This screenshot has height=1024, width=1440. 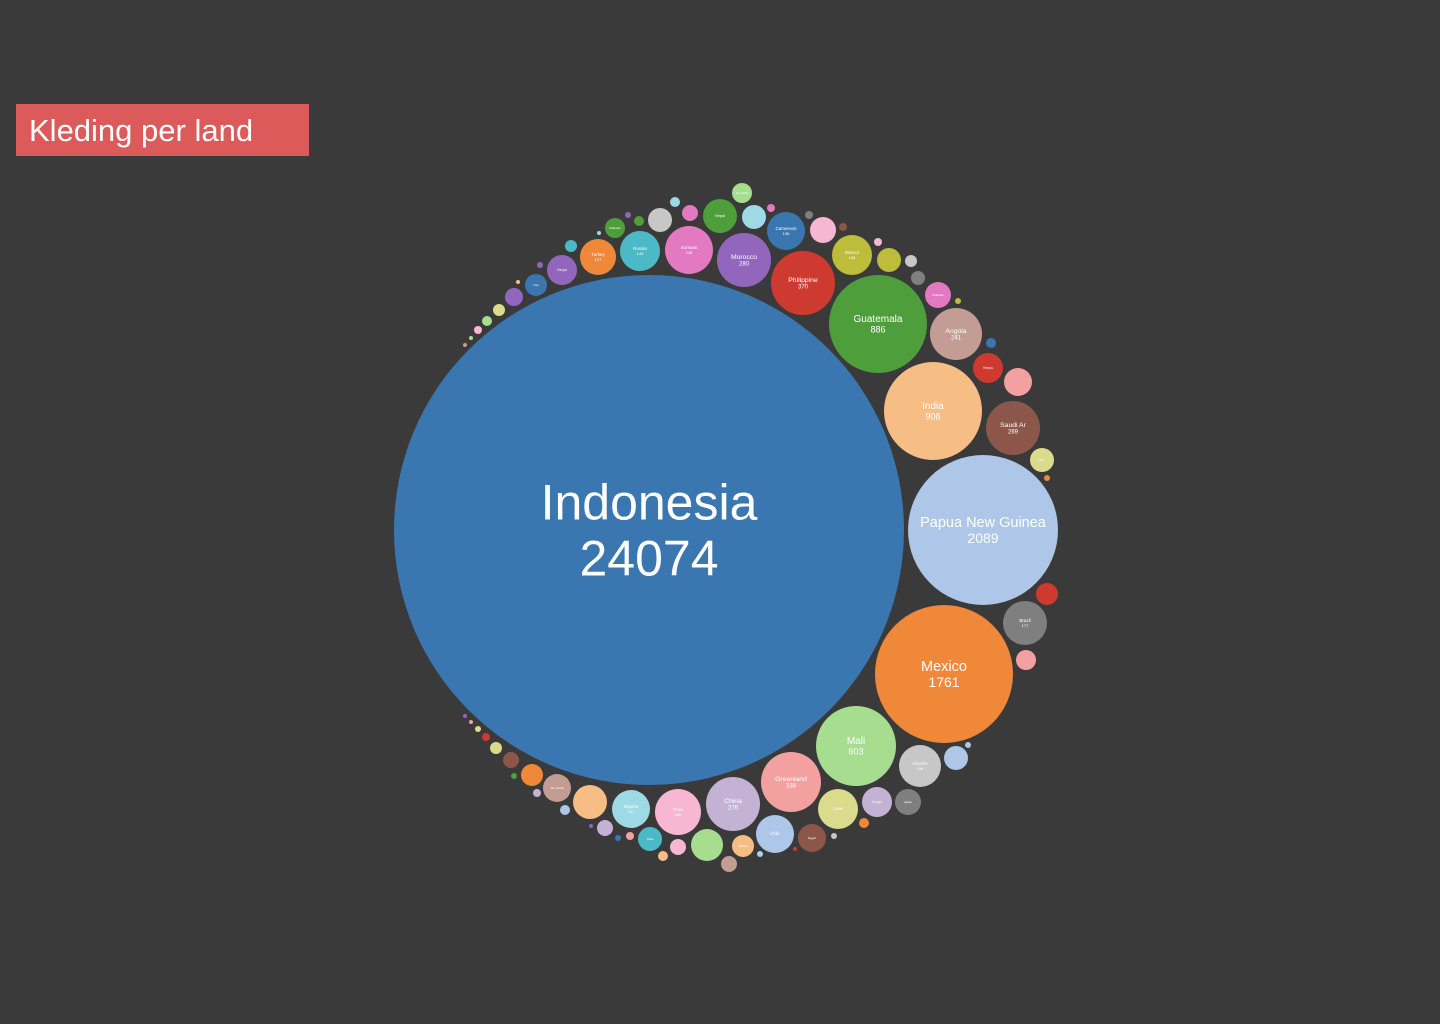 I want to click on bubble-mali, so click(x=856, y=746).